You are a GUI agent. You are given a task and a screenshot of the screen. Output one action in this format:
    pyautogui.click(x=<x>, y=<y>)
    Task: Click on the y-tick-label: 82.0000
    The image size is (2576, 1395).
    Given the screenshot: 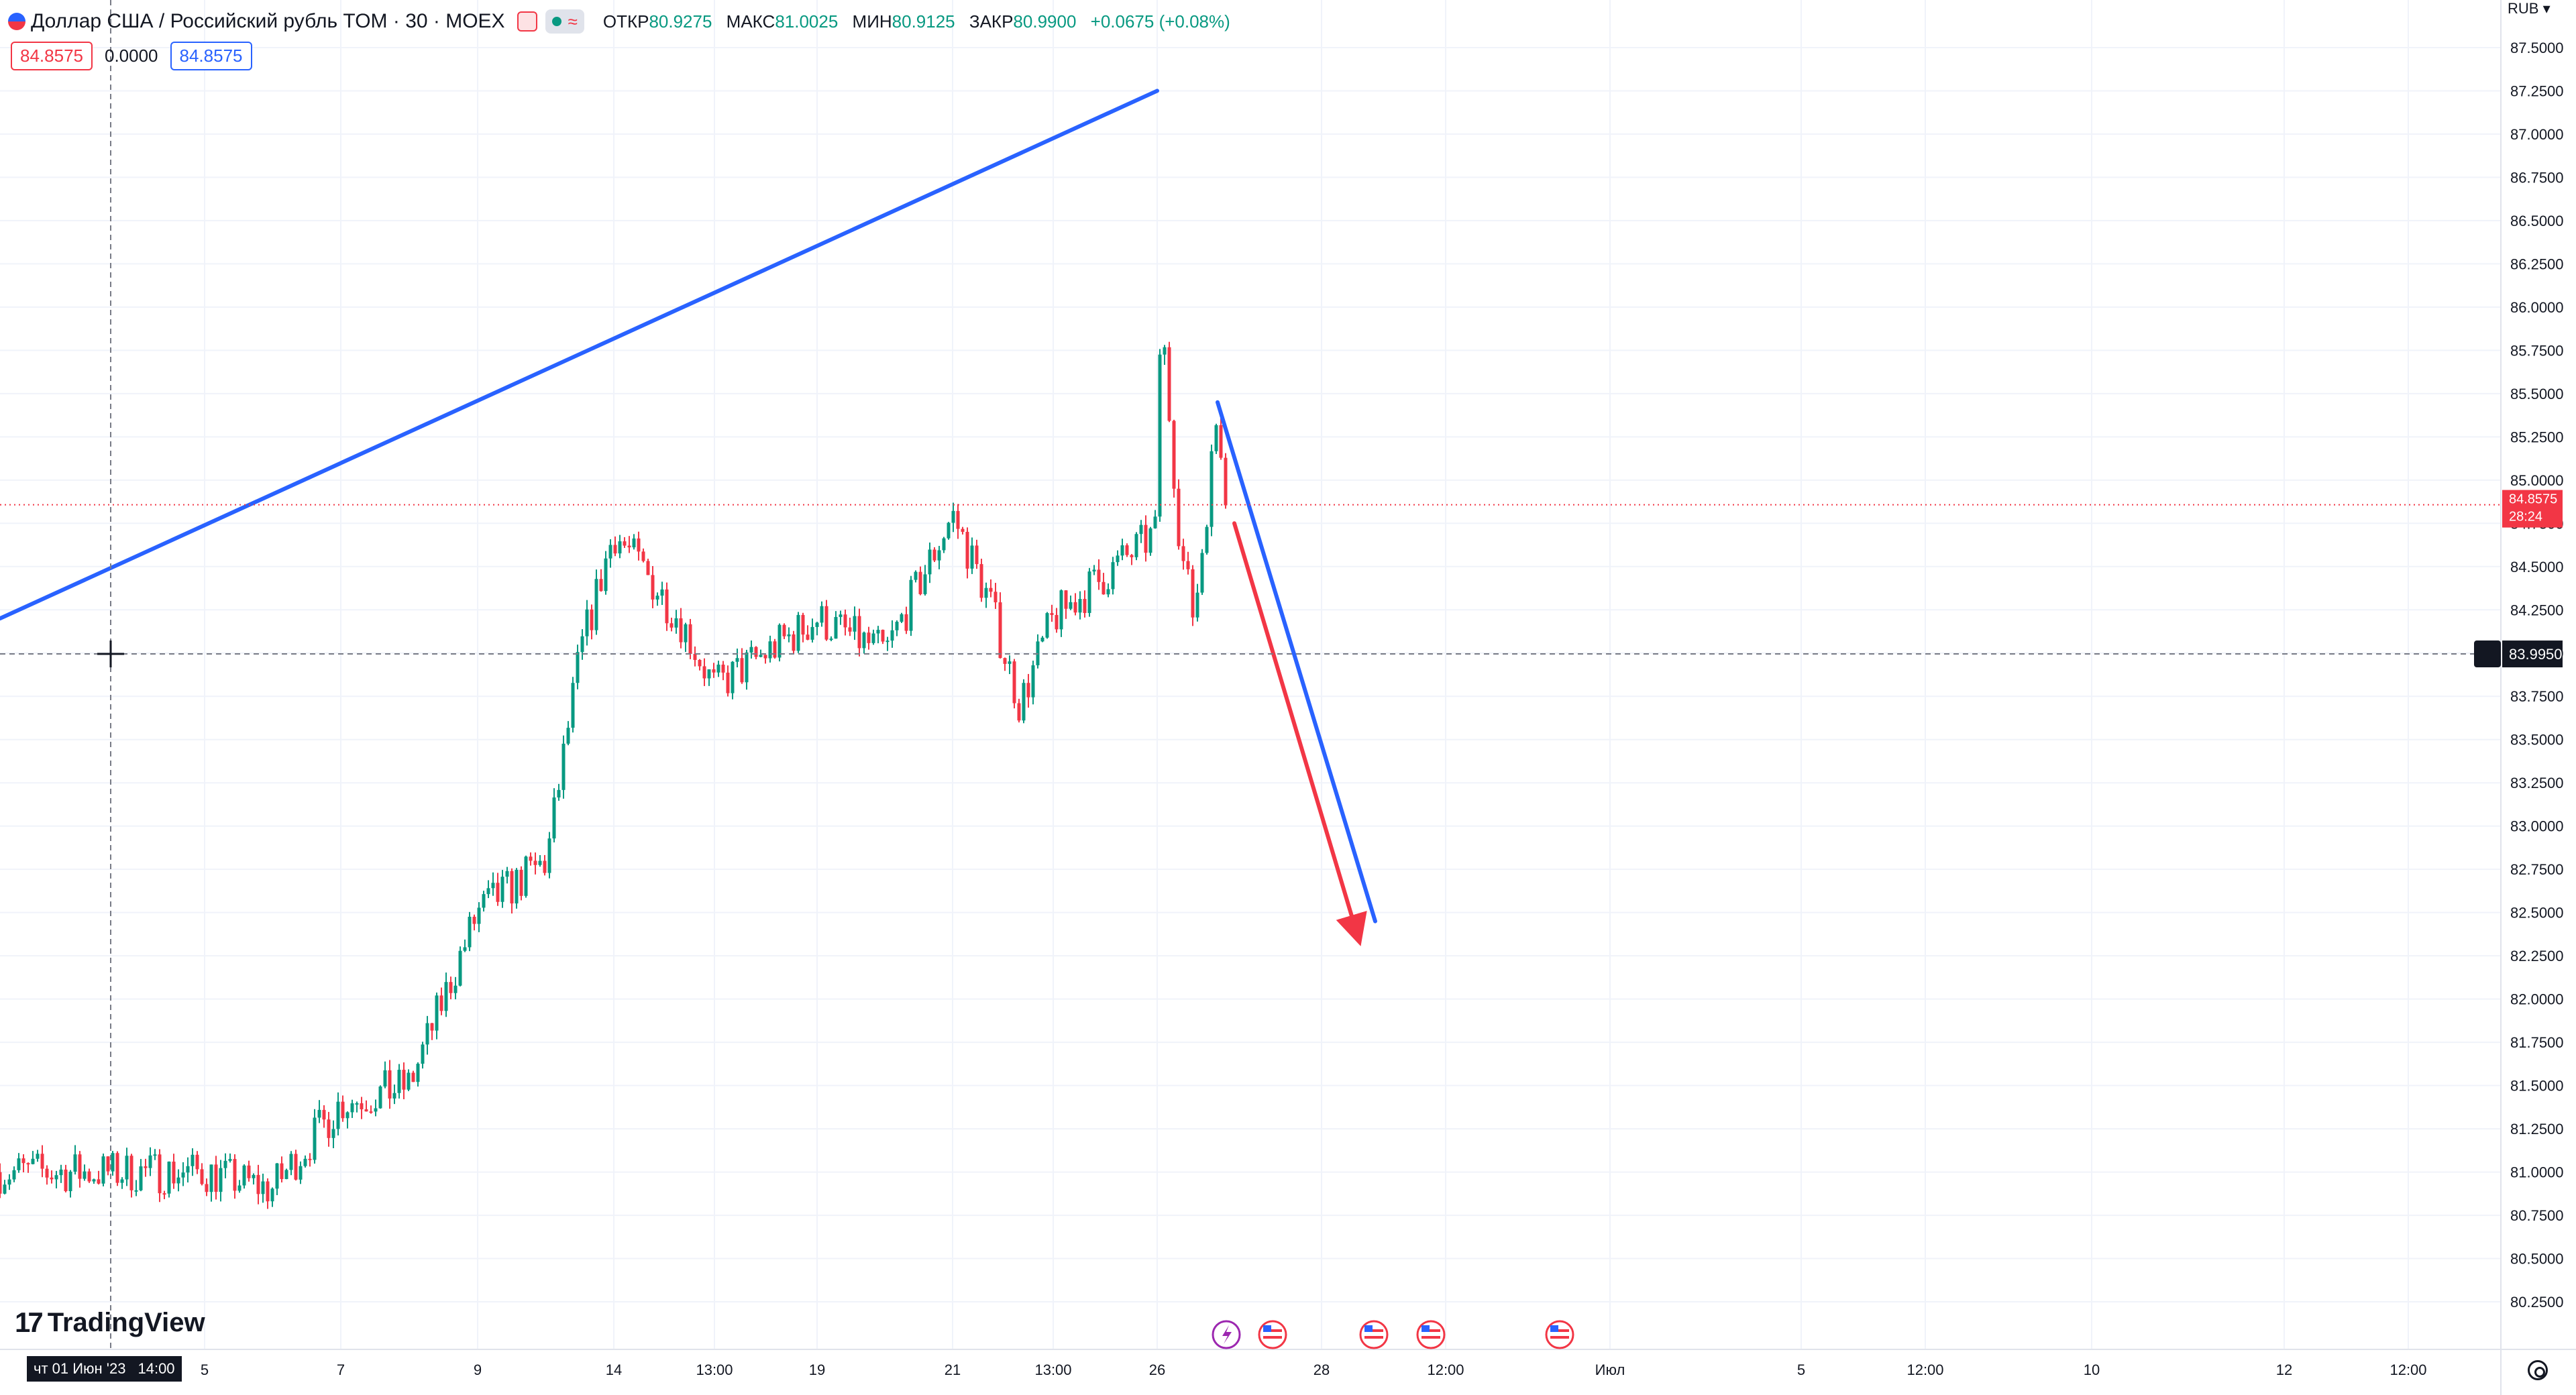 What is the action you would take?
    pyautogui.click(x=2537, y=999)
    